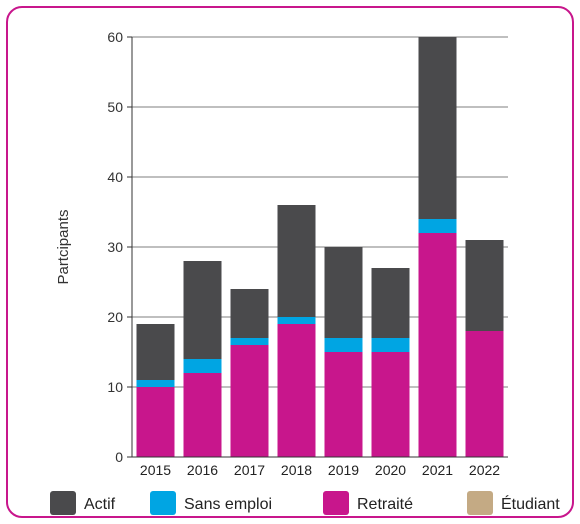  Describe the element at coordinates (249, 313) in the screenshot. I see `bar-2017-actif` at that location.